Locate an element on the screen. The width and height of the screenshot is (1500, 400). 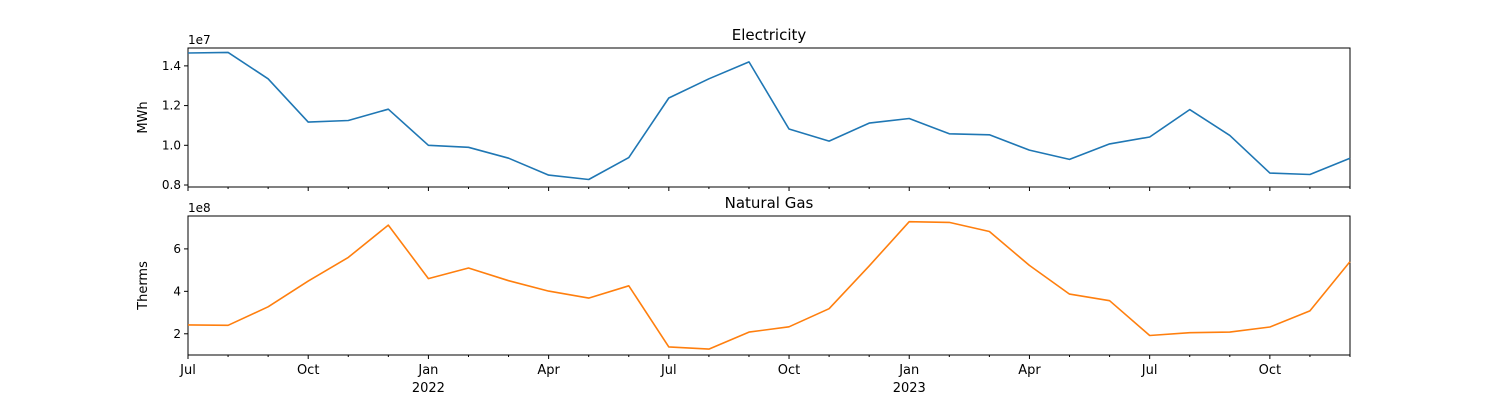
y-tick-label: 0.8 is located at coordinates (171, 185).